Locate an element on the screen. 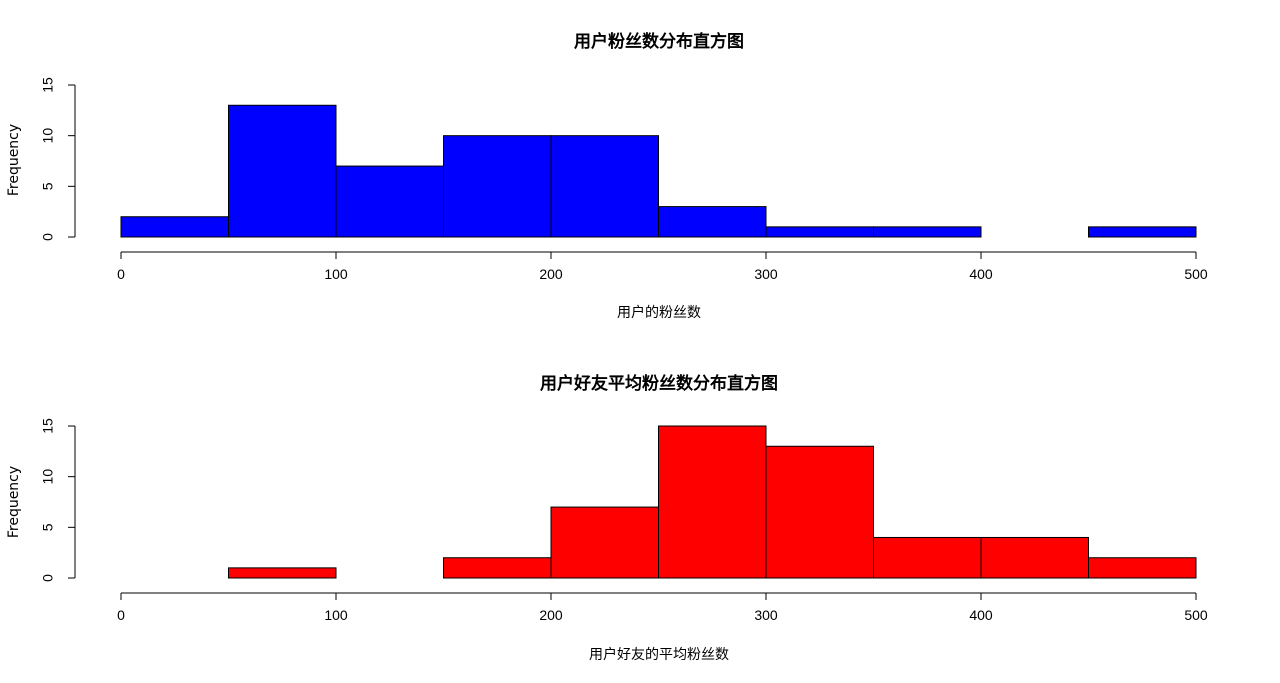 The height and width of the screenshot is (683, 1280). chart-title: 用户好友平均粉丝数分布直方图 is located at coordinates (659, 383).